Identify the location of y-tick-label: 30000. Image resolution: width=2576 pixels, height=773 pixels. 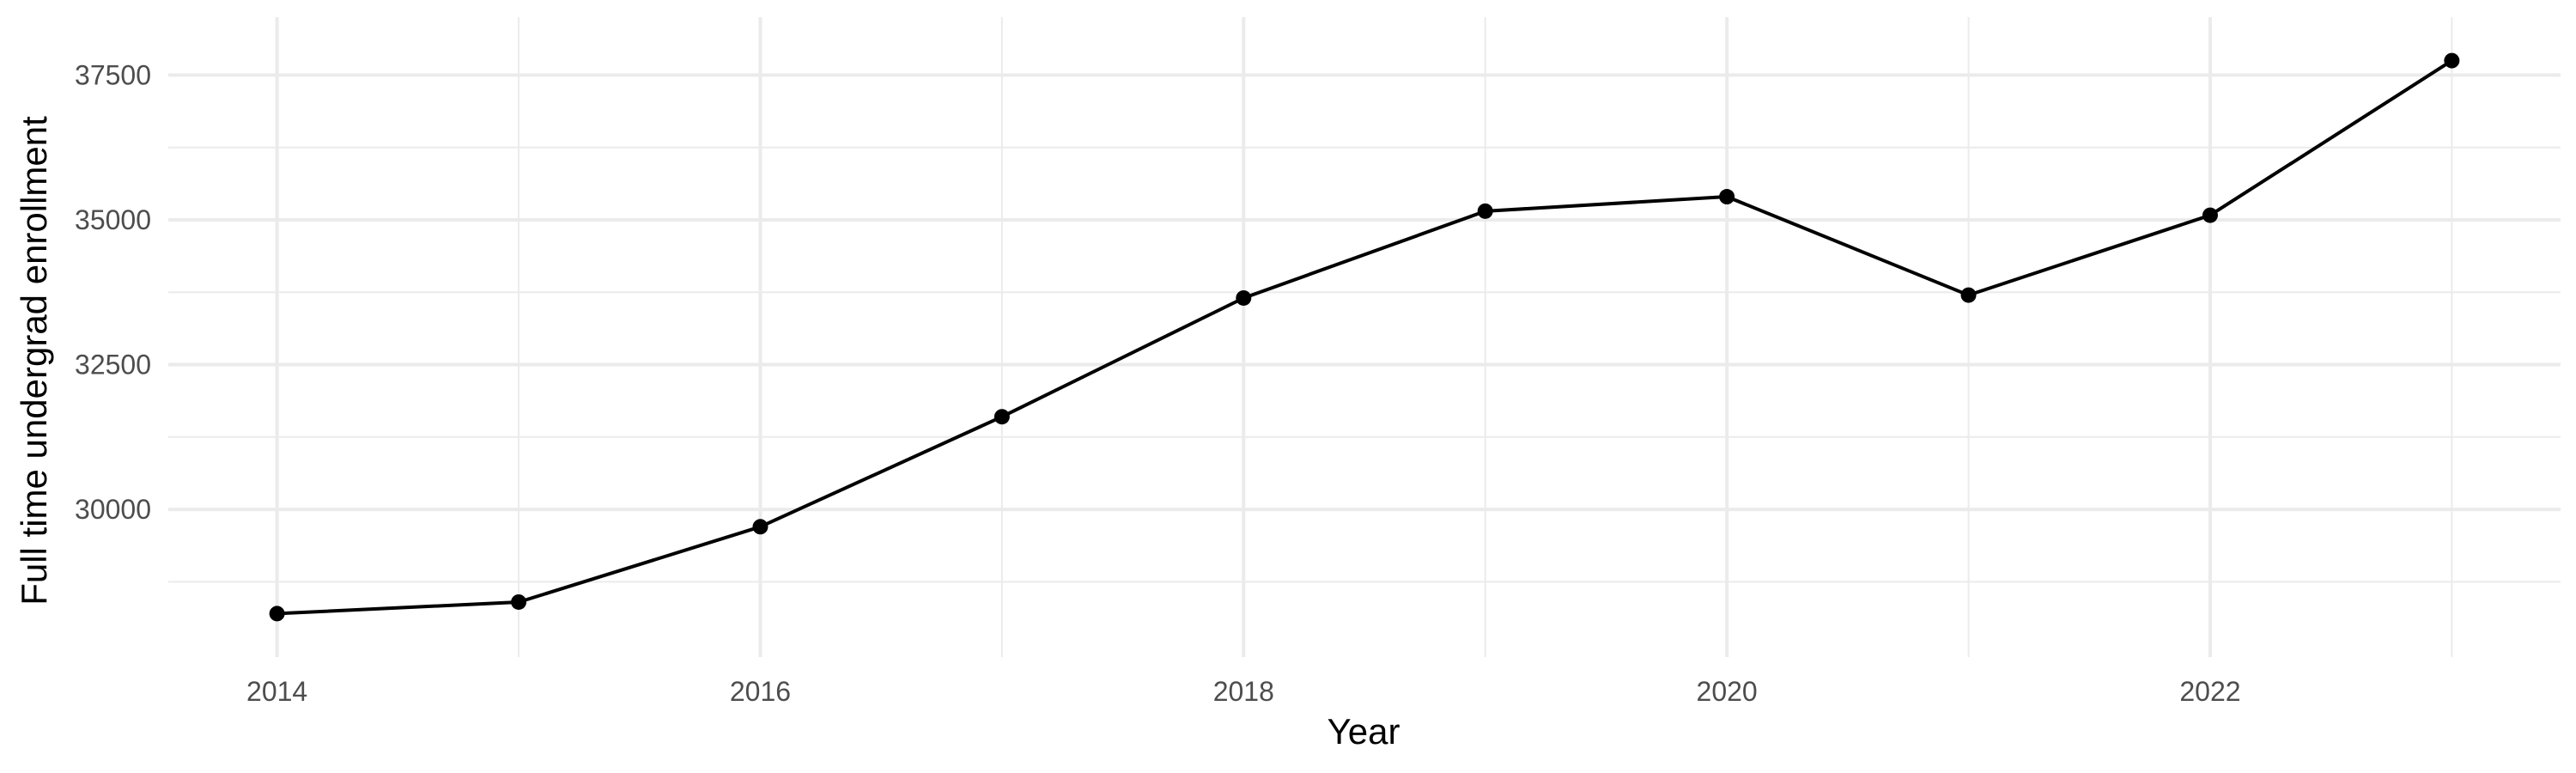
(113, 510).